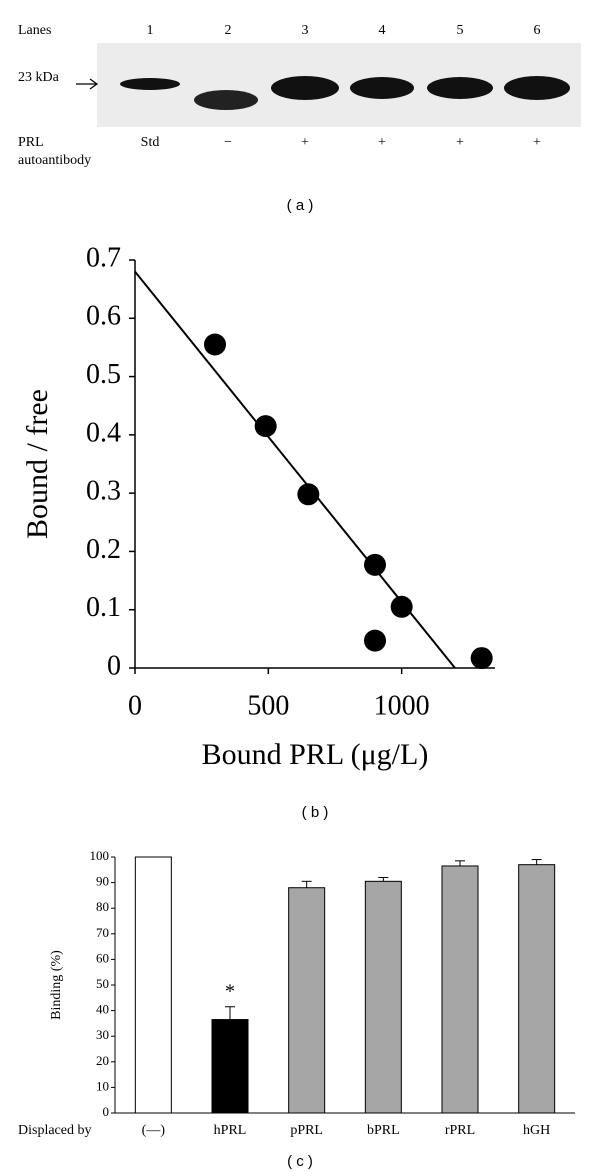 Image resolution: width=600 pixels, height=1176 pixels. What do you see at coordinates (135, 705) in the screenshot?
I see `x-tick-label: 0` at bounding box center [135, 705].